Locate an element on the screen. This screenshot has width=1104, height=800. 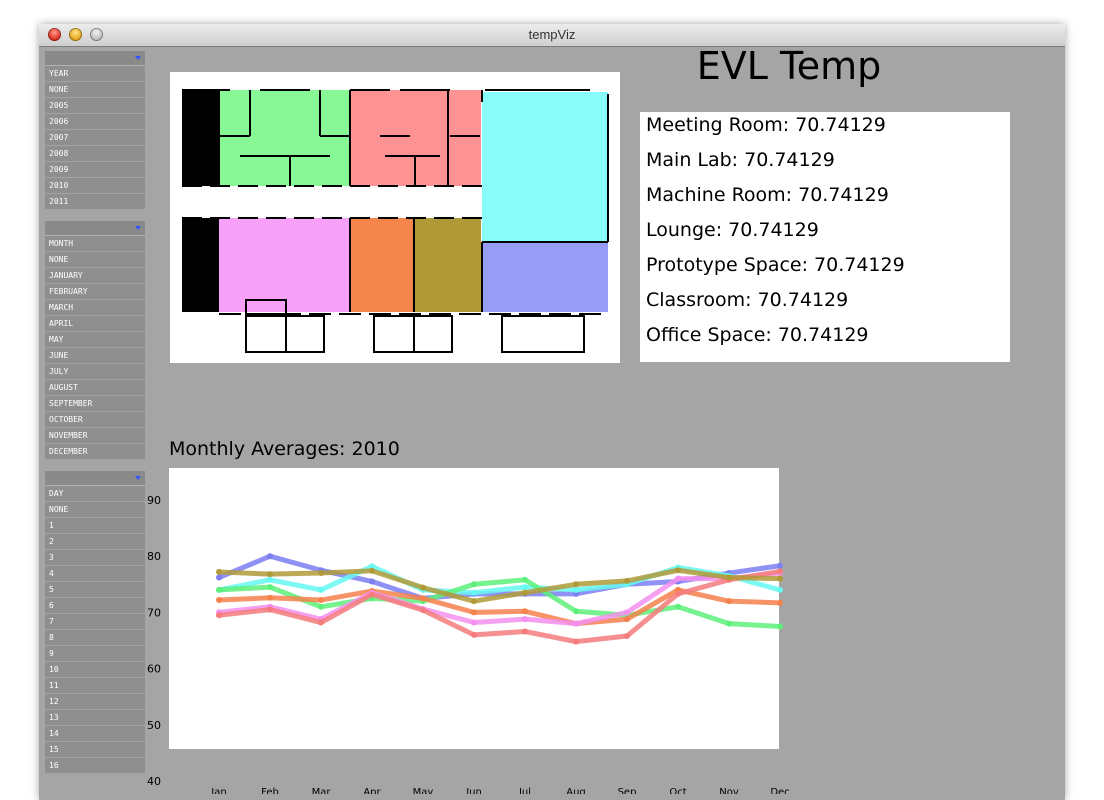
day-option-1: 1 is located at coordinates (95, 526).